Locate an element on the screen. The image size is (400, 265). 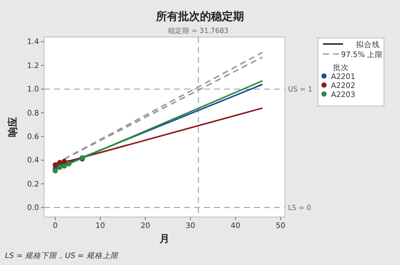
y-axis-title: 响应 is located at coordinates (13, 127).